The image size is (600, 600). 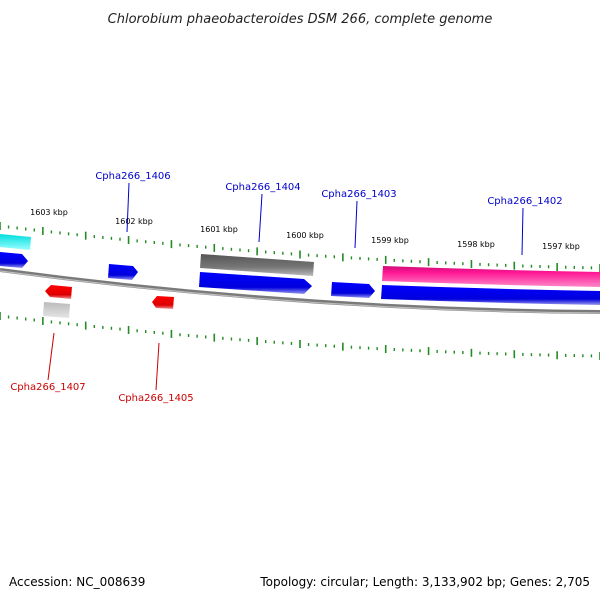 What do you see at coordinates (132, 176) in the screenshot?
I see `gene-label-1406: Cpha266_1406` at bounding box center [132, 176].